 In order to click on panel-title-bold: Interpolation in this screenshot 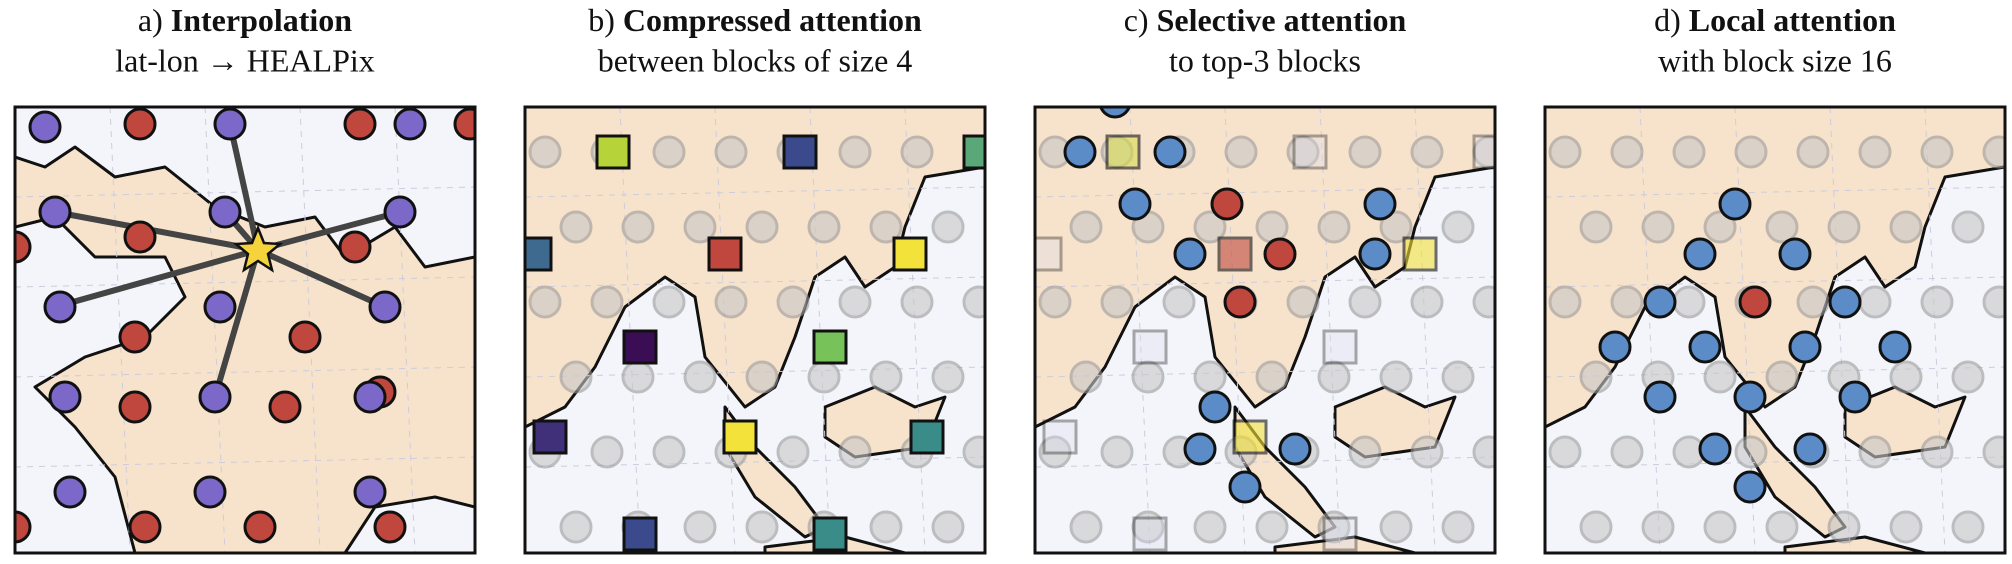, I will do `click(262, 20)`.